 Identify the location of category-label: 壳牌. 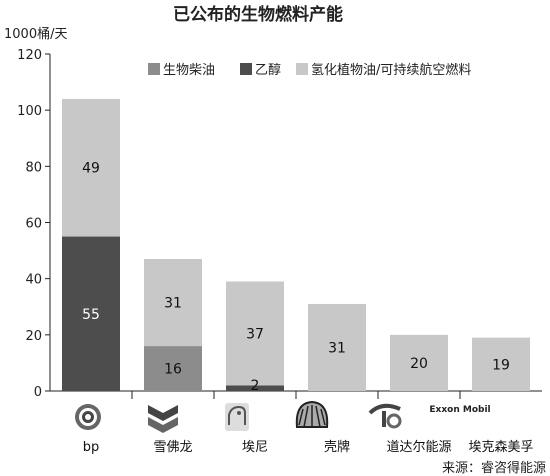
(337, 447).